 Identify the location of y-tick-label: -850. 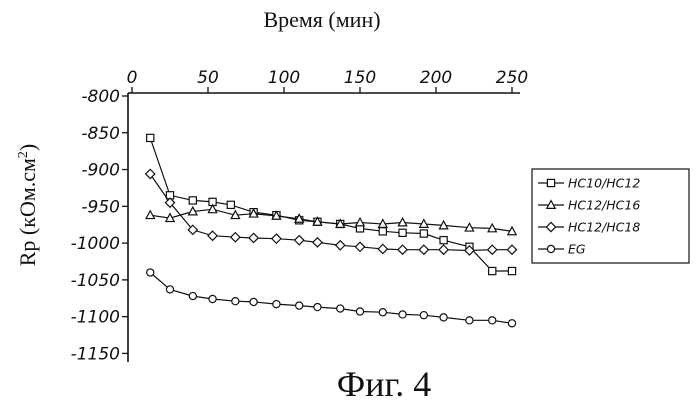
(100, 134).